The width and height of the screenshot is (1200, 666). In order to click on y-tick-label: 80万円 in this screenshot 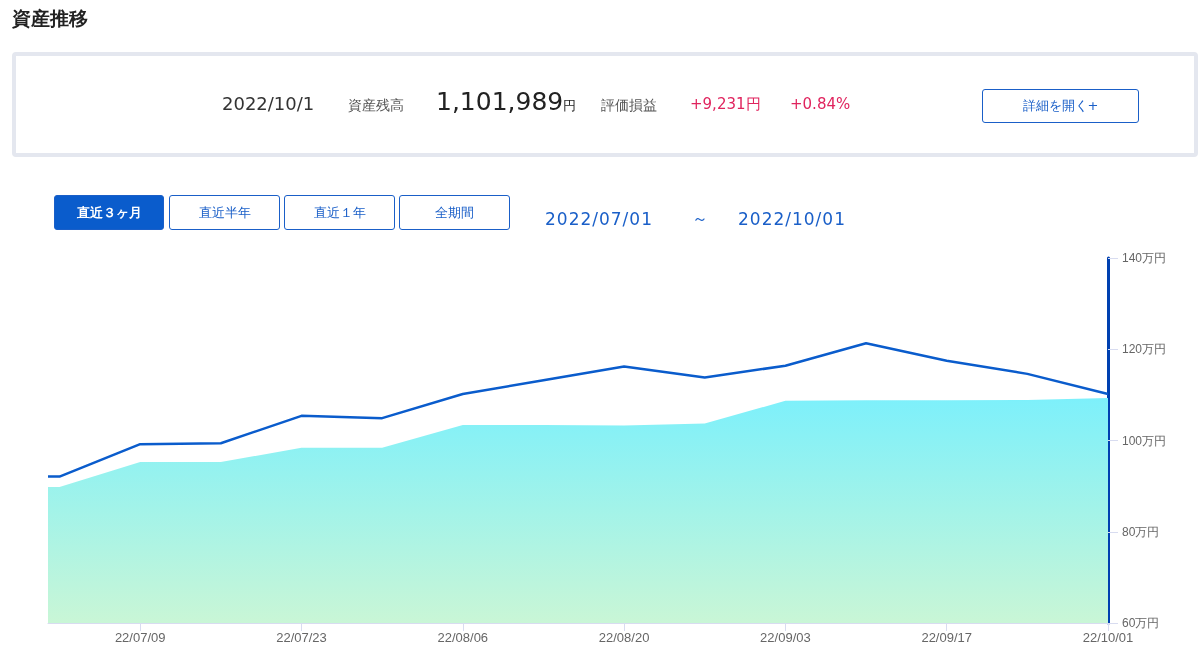, I will do `click(1141, 531)`.